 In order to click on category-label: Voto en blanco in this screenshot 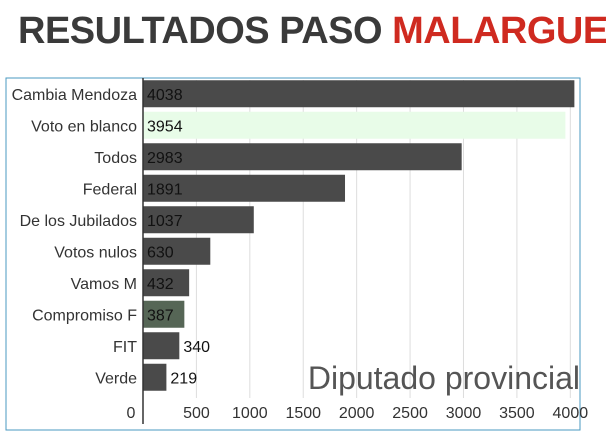, I will do `click(84, 126)`.